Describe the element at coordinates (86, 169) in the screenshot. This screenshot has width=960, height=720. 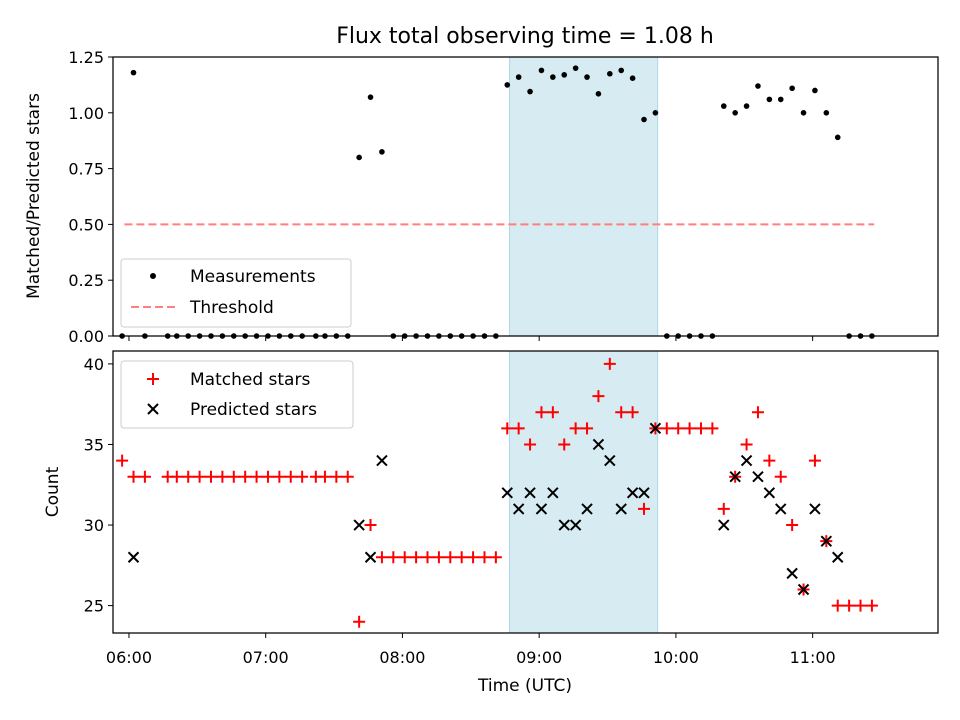
I see `top-y-tick-label: 0.75` at that location.